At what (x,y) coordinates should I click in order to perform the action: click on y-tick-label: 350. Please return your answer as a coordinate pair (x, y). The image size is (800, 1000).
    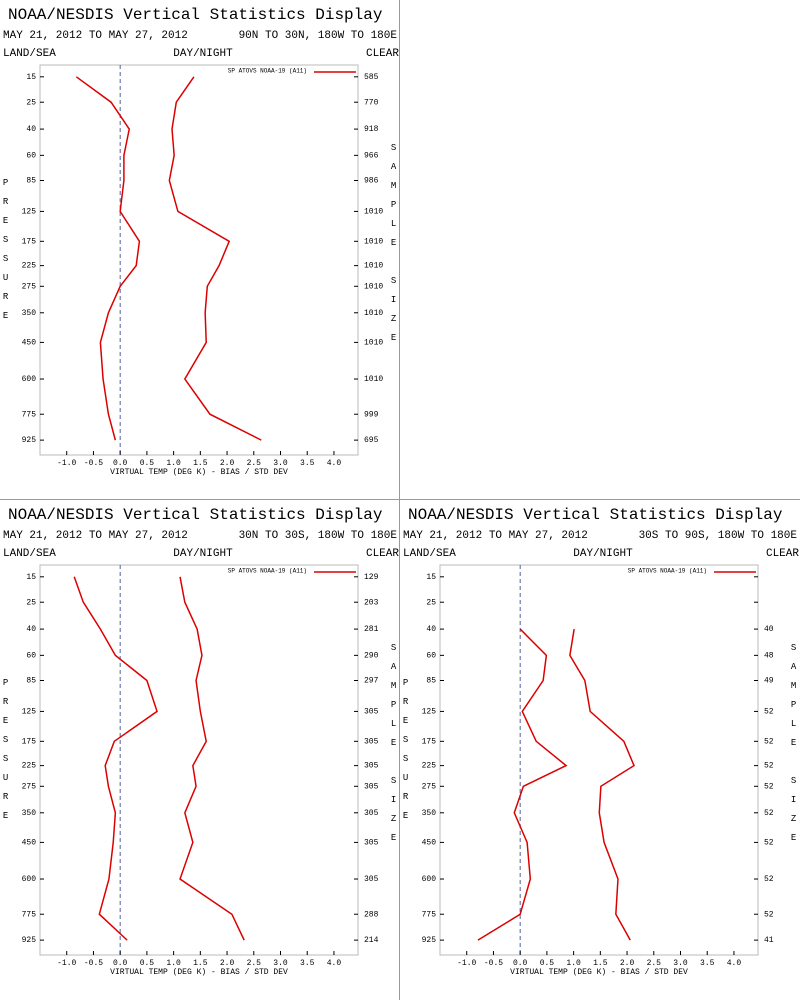
    Looking at the image, I should click on (29, 313).